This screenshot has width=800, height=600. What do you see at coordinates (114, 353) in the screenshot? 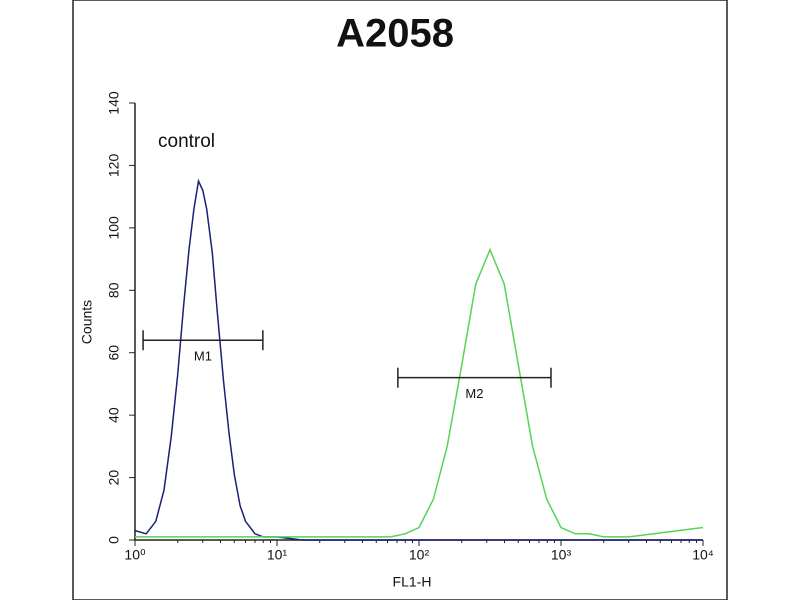
I see `y-tick-label: 60` at bounding box center [114, 353].